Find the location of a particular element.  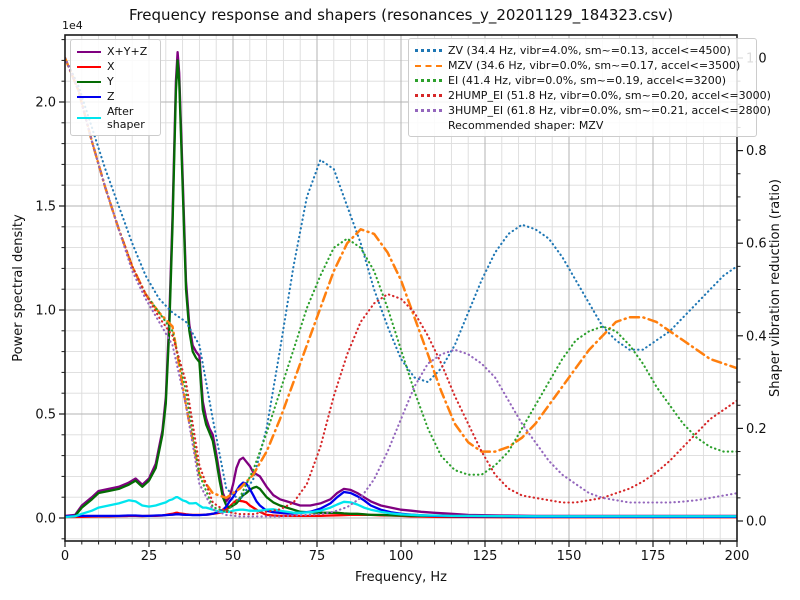

shaper-2hump-ei-line-sample is located at coordinates (428, 95).